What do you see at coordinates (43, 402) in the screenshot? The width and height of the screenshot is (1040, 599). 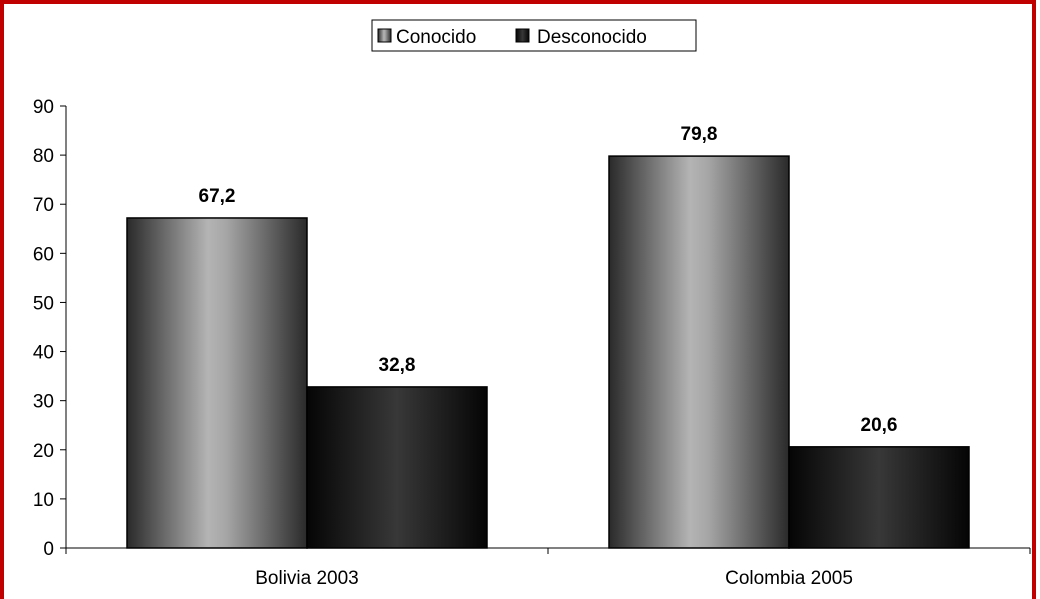 I see `y-tick-label: 30` at bounding box center [43, 402].